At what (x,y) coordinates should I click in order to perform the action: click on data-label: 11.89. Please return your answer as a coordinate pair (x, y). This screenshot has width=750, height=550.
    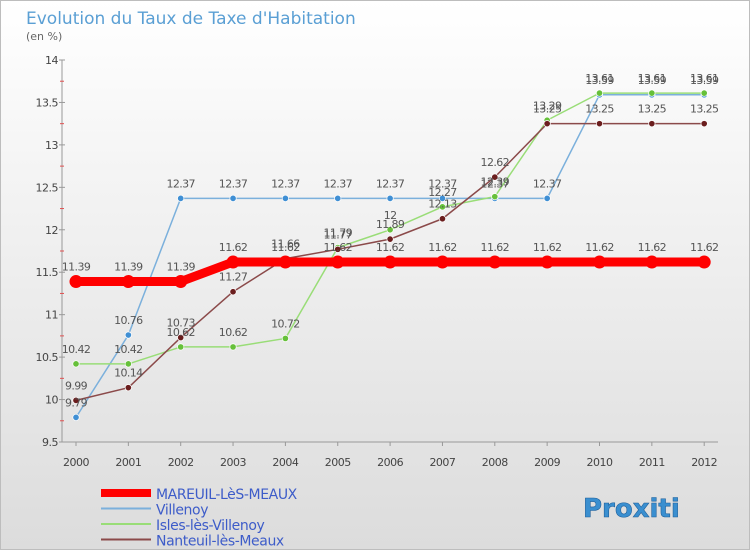
    Looking at the image, I should click on (390, 224).